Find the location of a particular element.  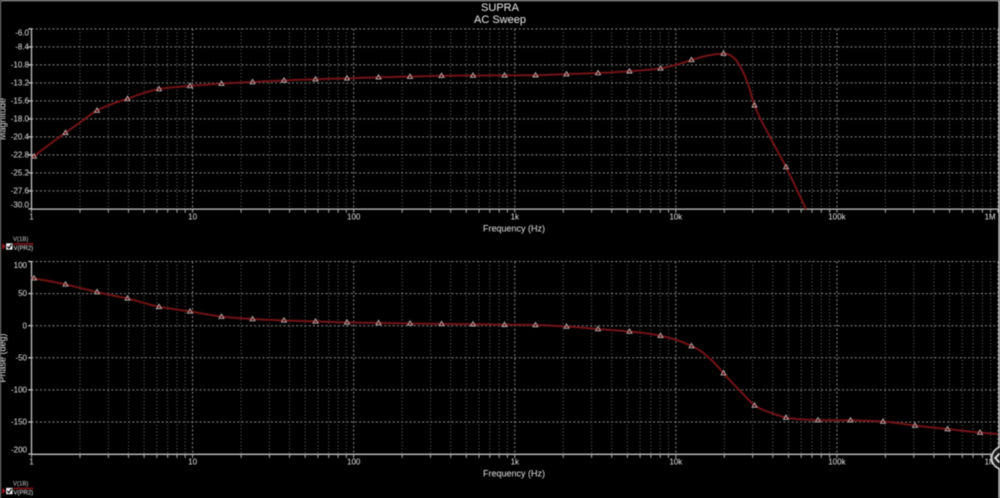

svg-text: Phase (deg) is located at coordinates (4, 357).